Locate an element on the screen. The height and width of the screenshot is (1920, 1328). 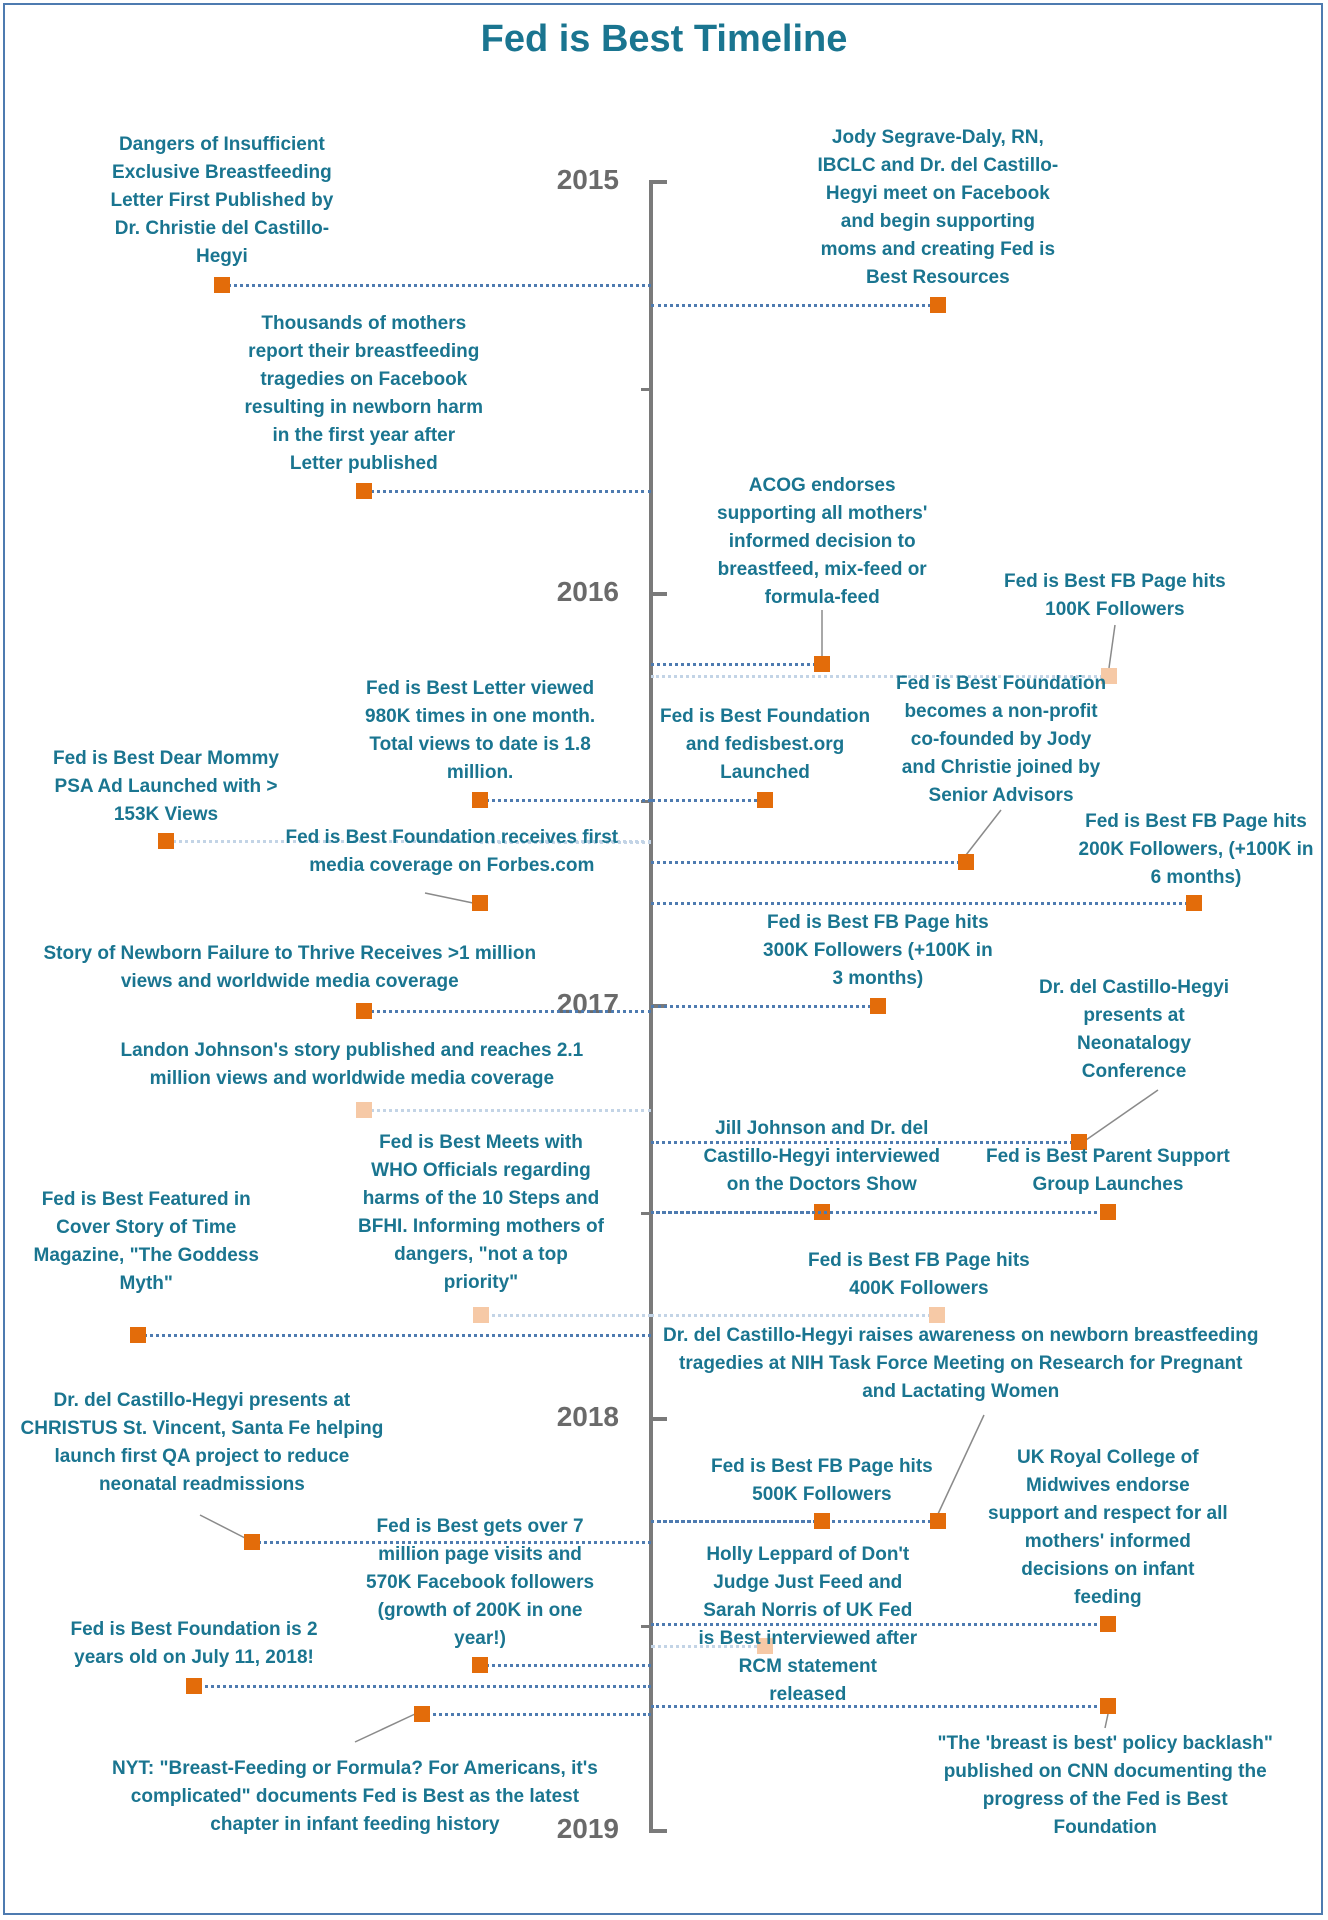
event-label-line: Exclusive Breastfeeding is located at coordinates (222, 172).